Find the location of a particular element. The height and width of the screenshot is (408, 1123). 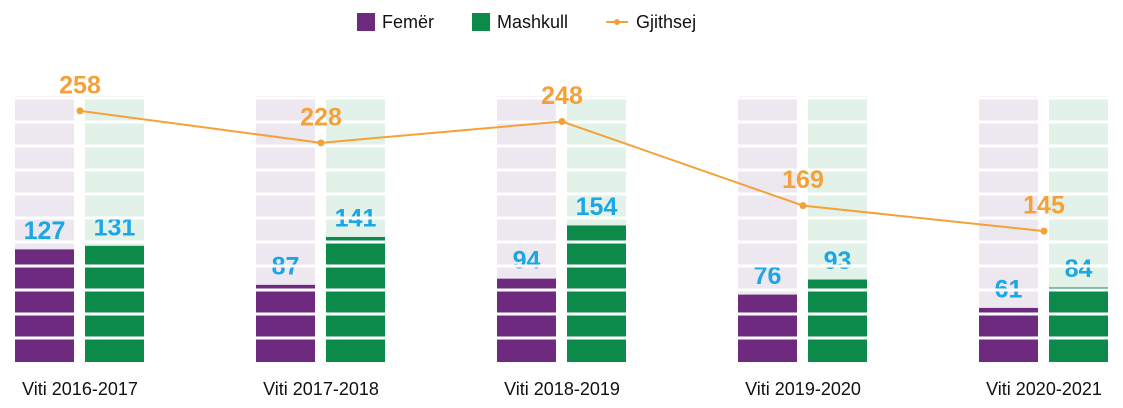

legend-label: Femër is located at coordinates (408, 22).